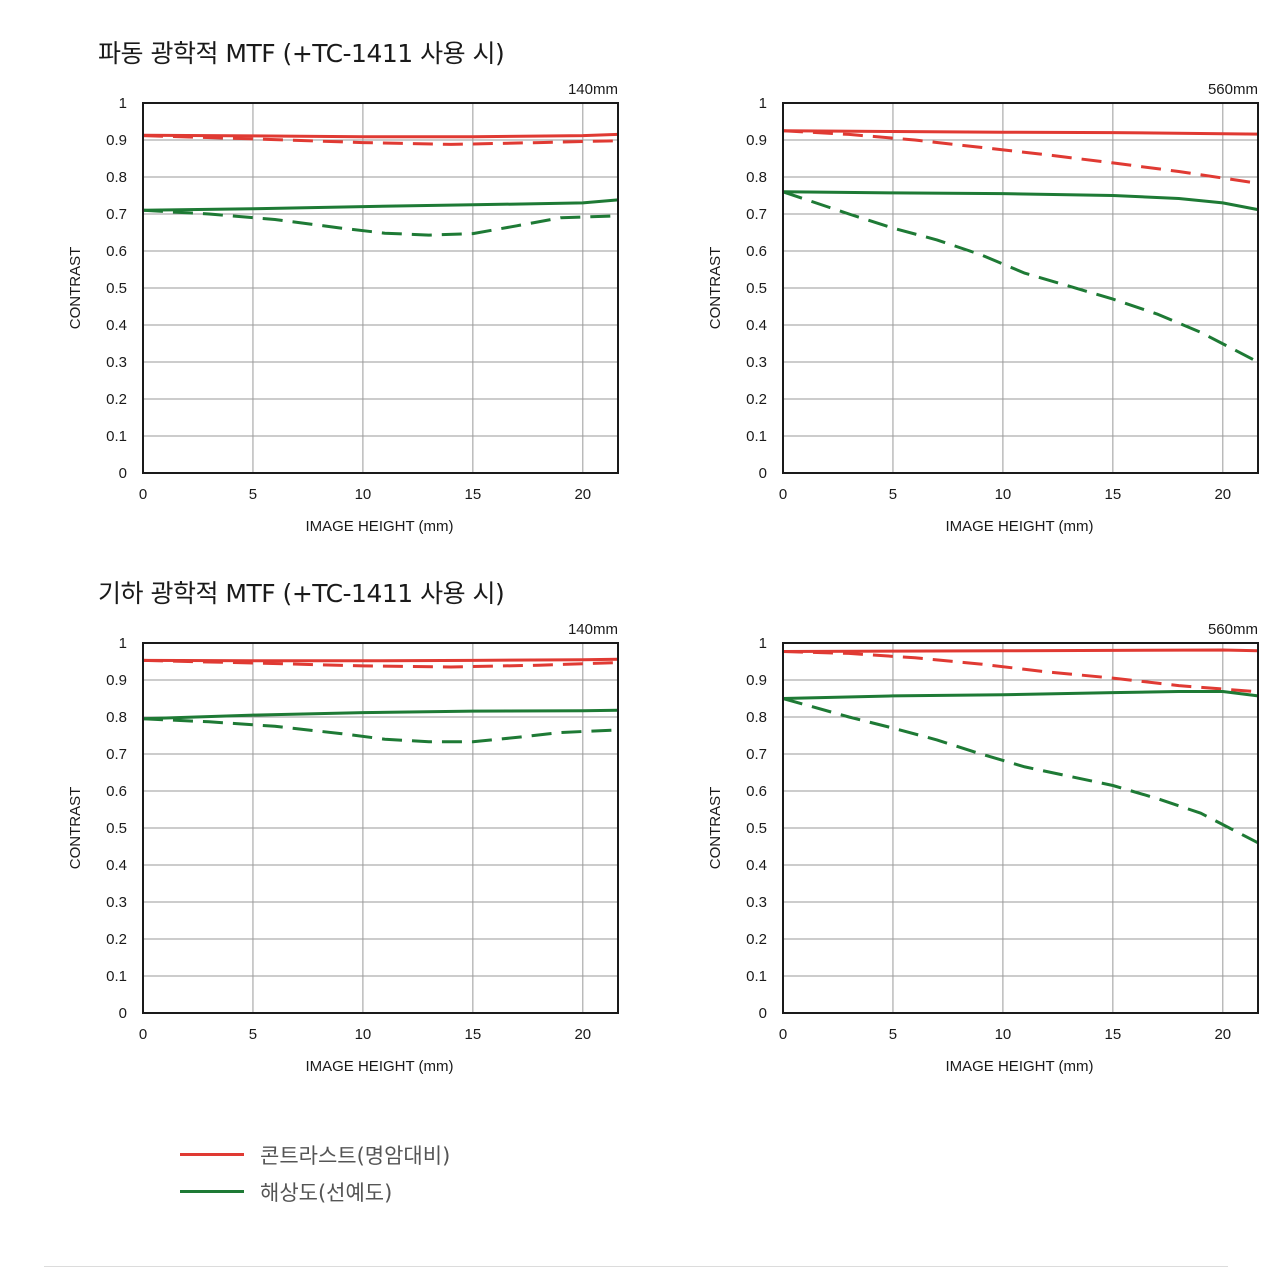 Image resolution: width=1280 pixels, height=1270 pixels. I want to click on section-title-wave-optical-mtf: 파동 광학적 MTF (+TC-1411 사용 시), so click(301, 53).